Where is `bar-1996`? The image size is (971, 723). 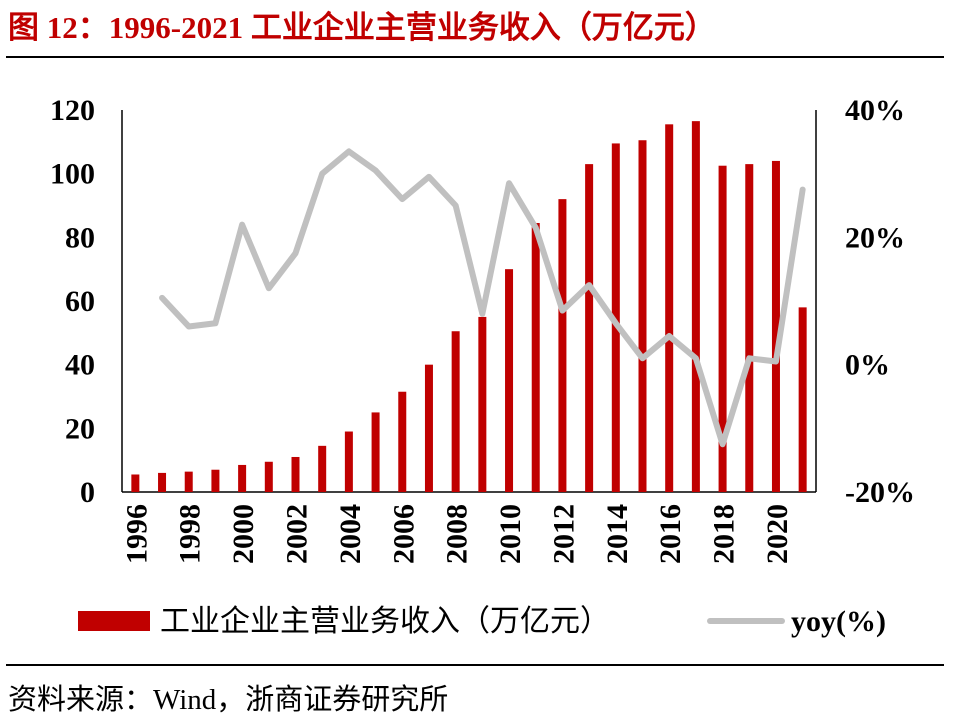 bar-1996 is located at coordinates (135, 483).